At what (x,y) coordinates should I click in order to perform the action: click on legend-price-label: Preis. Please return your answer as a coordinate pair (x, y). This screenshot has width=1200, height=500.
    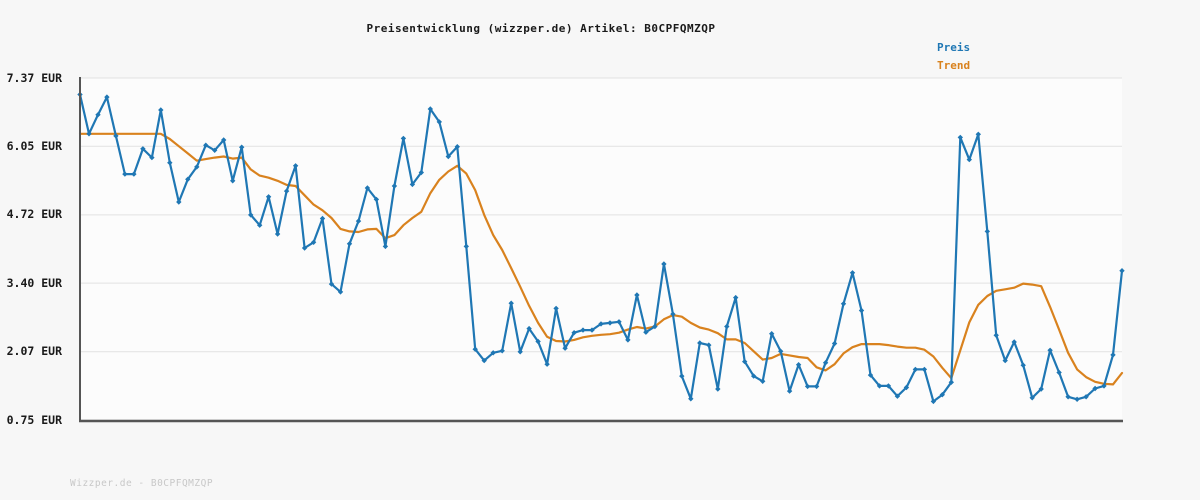
    Looking at the image, I should click on (954, 47).